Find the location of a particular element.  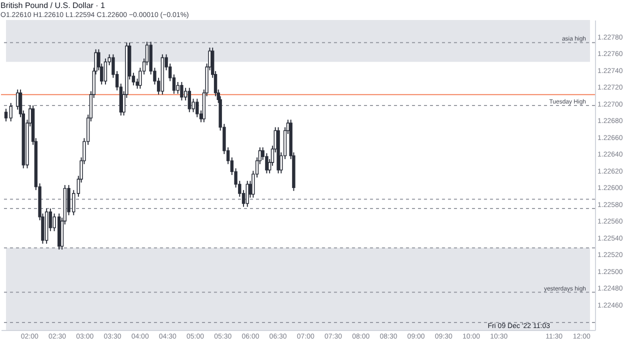

chart-title: British Pound / U.S. Dollar · 1 is located at coordinates (53, 5).